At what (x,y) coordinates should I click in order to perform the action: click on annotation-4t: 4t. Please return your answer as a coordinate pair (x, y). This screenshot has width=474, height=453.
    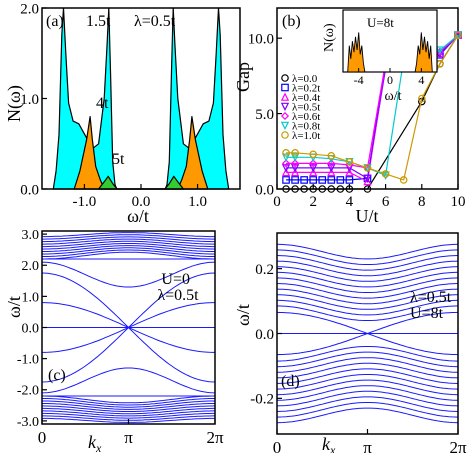
    Looking at the image, I should click on (102, 103).